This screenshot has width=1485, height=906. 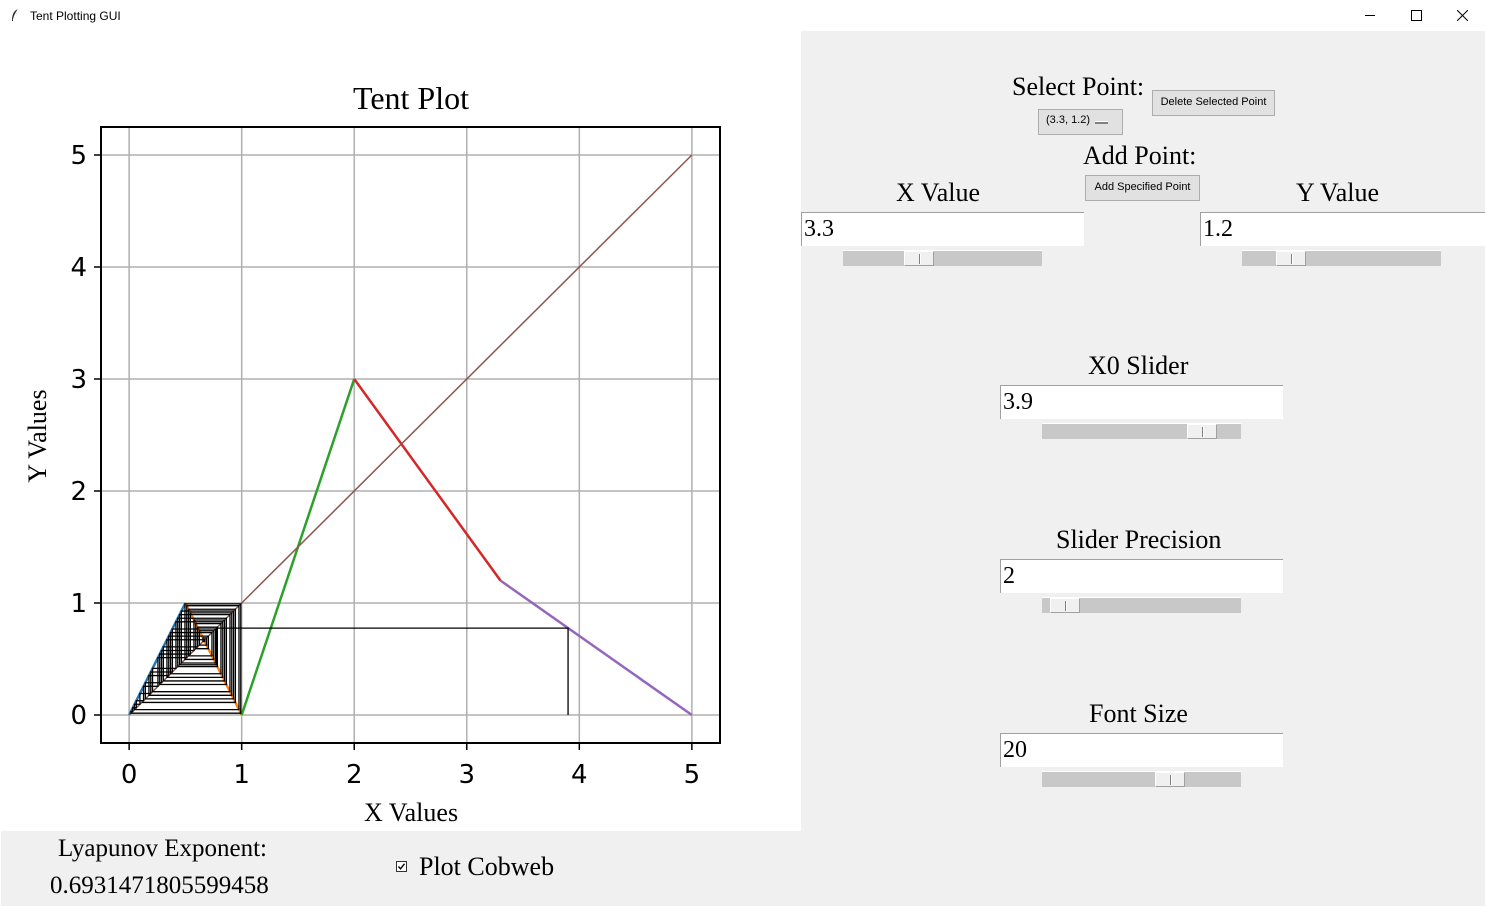 What do you see at coordinates (1170, 779) in the screenshot?
I see `font-size-slider-thumb` at bounding box center [1170, 779].